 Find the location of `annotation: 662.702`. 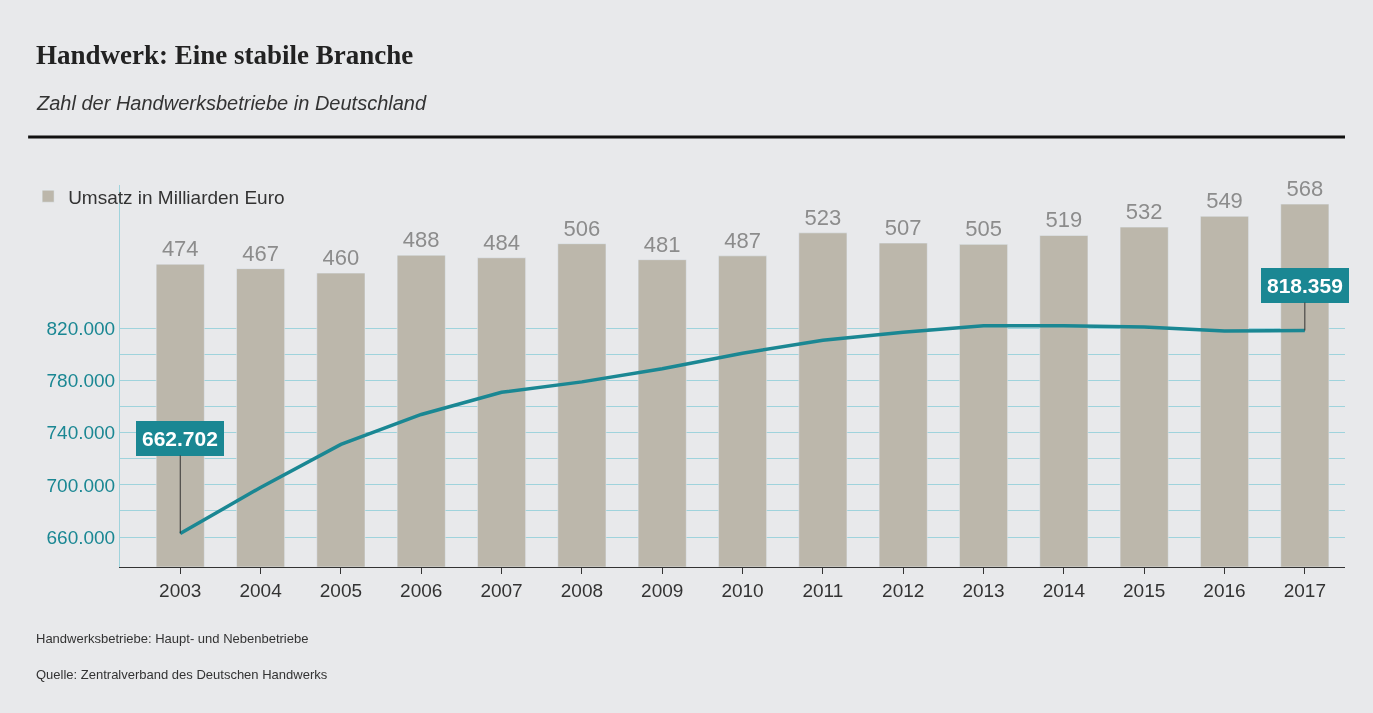

annotation: 662.702 is located at coordinates (180, 438).